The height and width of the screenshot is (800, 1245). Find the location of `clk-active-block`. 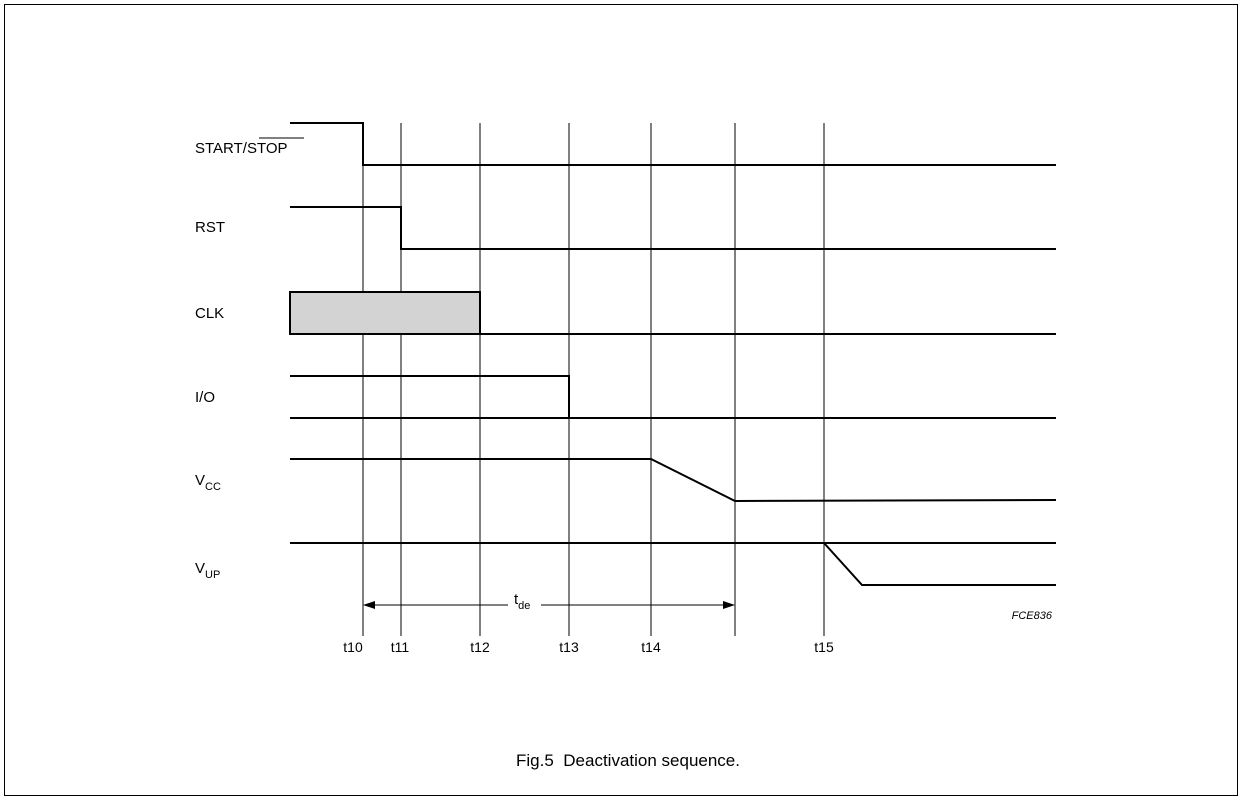

clk-active-block is located at coordinates (385, 313).